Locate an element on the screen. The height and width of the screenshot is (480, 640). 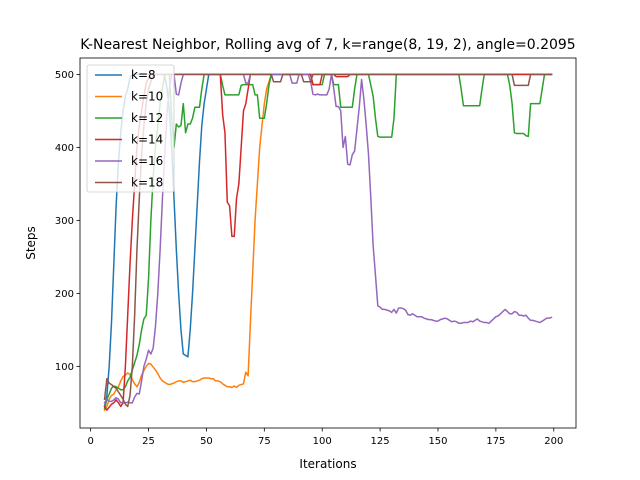
y-tick-label: 400 is located at coordinates (64, 148).